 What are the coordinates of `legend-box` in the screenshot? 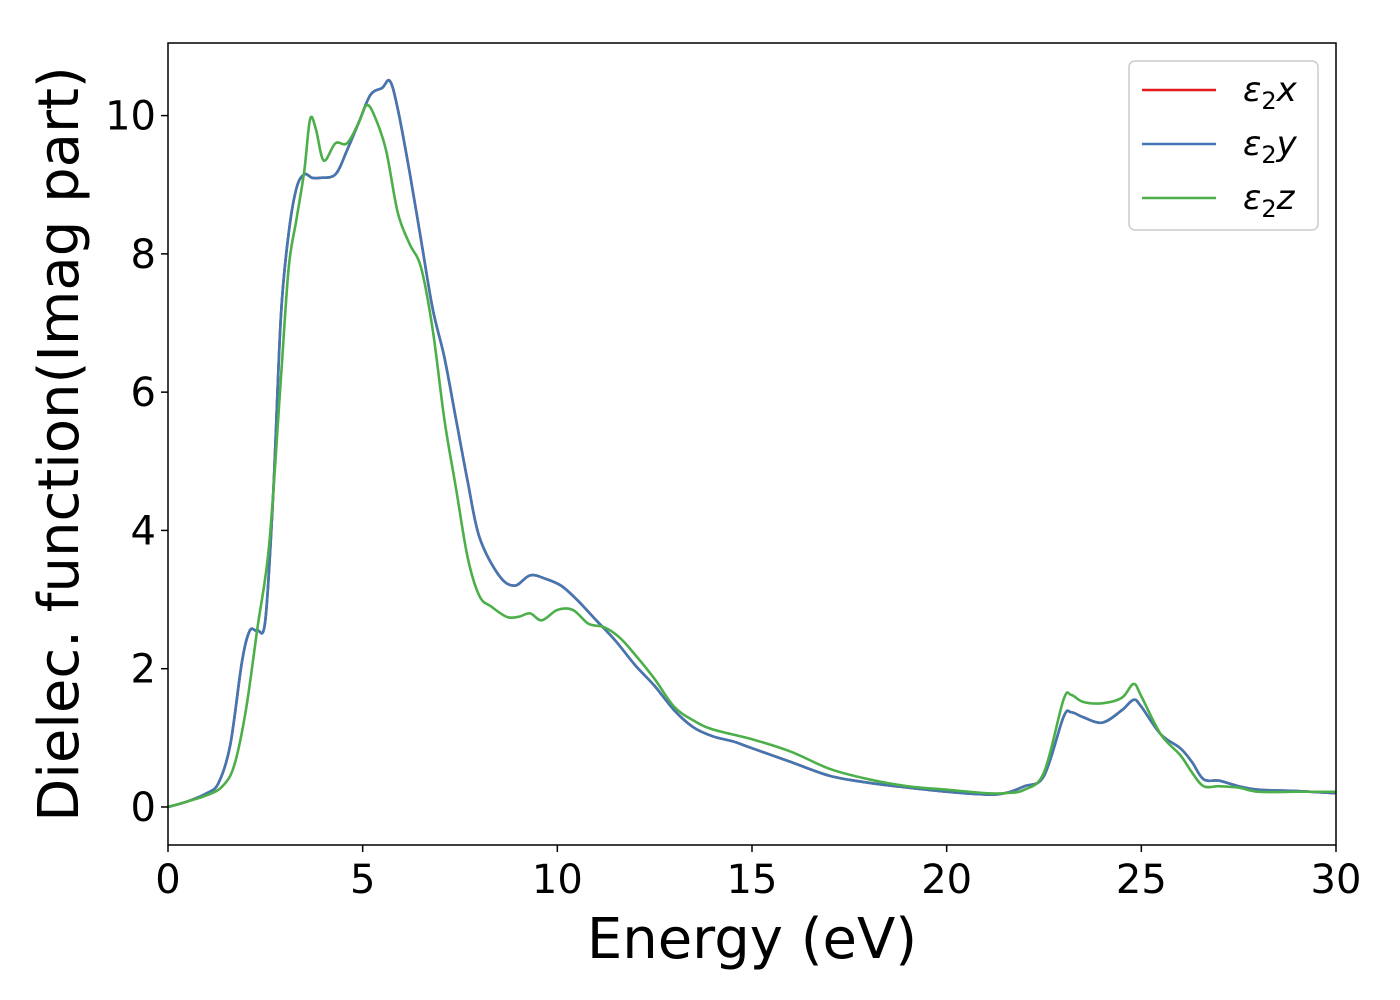 It's located at (1223, 145).